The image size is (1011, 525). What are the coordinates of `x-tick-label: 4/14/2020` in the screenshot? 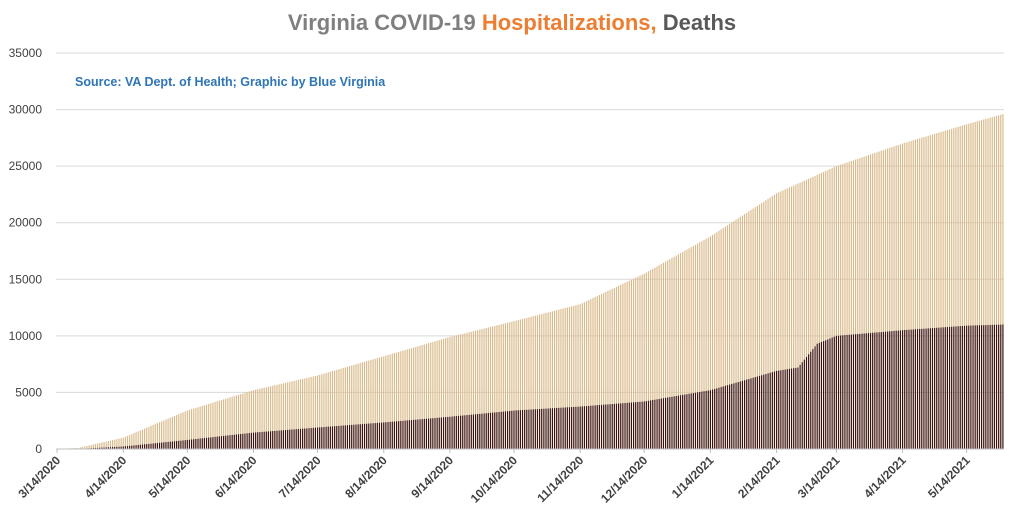 It's located at (106, 477).